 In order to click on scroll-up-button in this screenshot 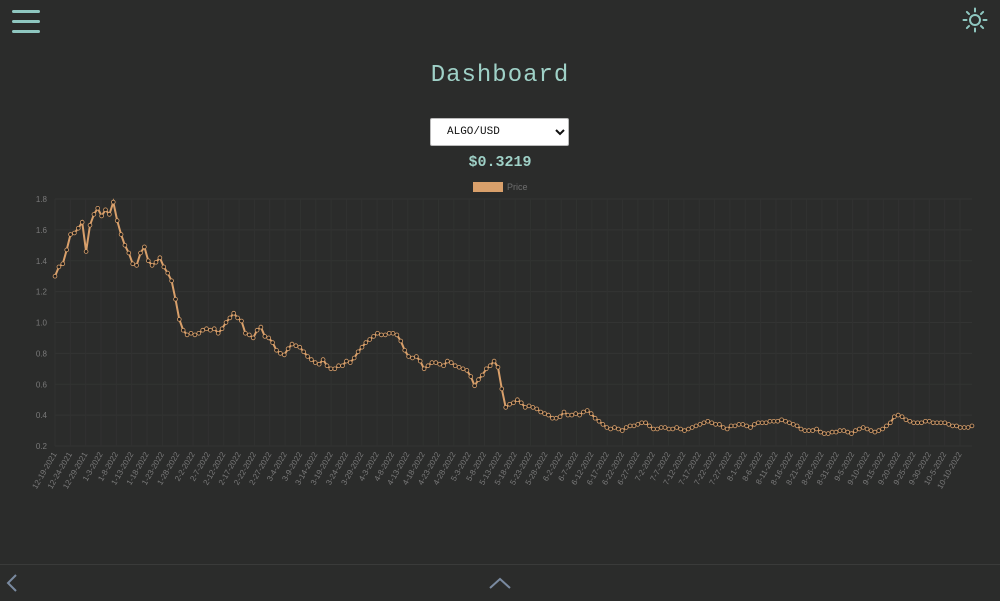, I will do `click(500, 583)`.